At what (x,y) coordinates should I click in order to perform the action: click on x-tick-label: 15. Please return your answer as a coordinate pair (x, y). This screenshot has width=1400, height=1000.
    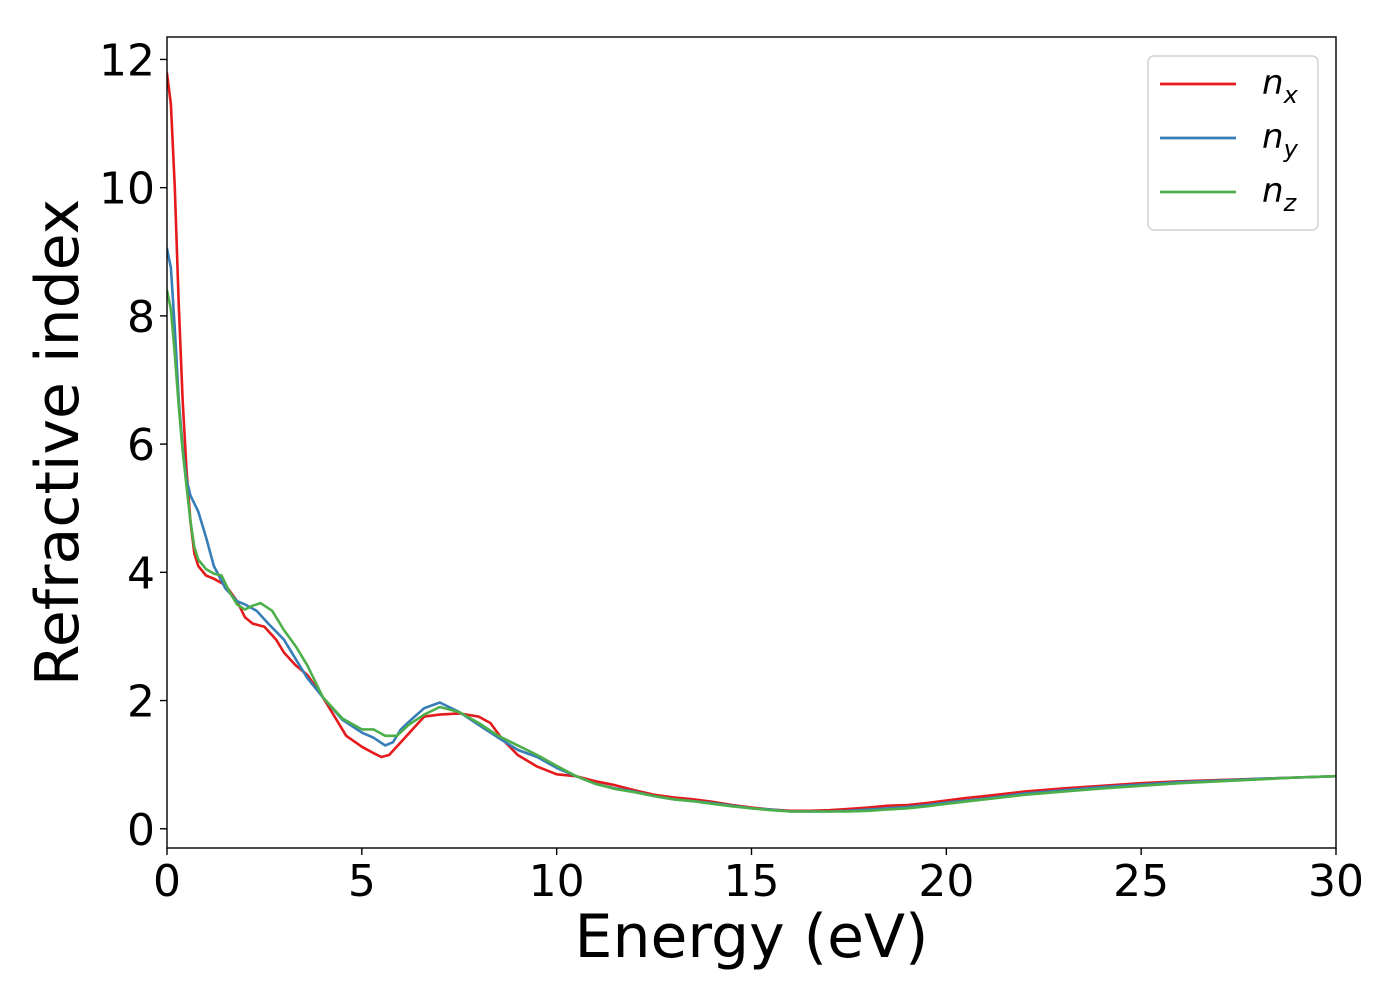
    Looking at the image, I should click on (752, 881).